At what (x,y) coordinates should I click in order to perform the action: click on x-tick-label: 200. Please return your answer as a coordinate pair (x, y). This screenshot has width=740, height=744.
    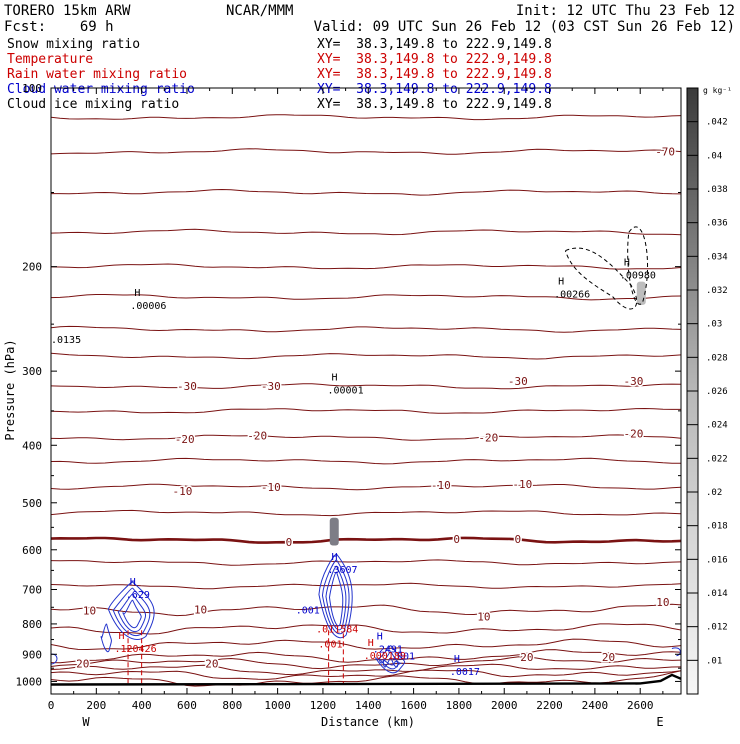
    Looking at the image, I should click on (96, 705).